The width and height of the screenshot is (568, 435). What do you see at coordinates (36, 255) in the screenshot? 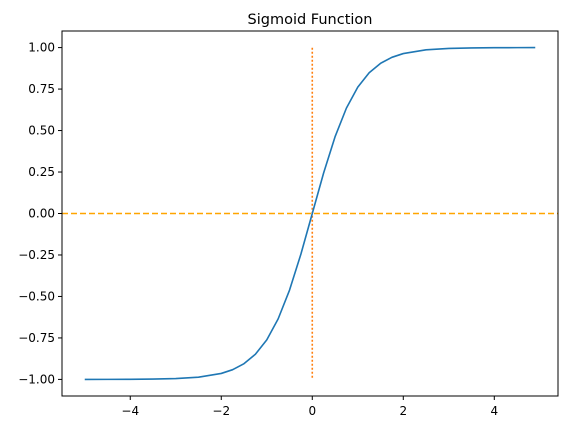
I see `y-tick-label: −0.25` at bounding box center [36, 255].